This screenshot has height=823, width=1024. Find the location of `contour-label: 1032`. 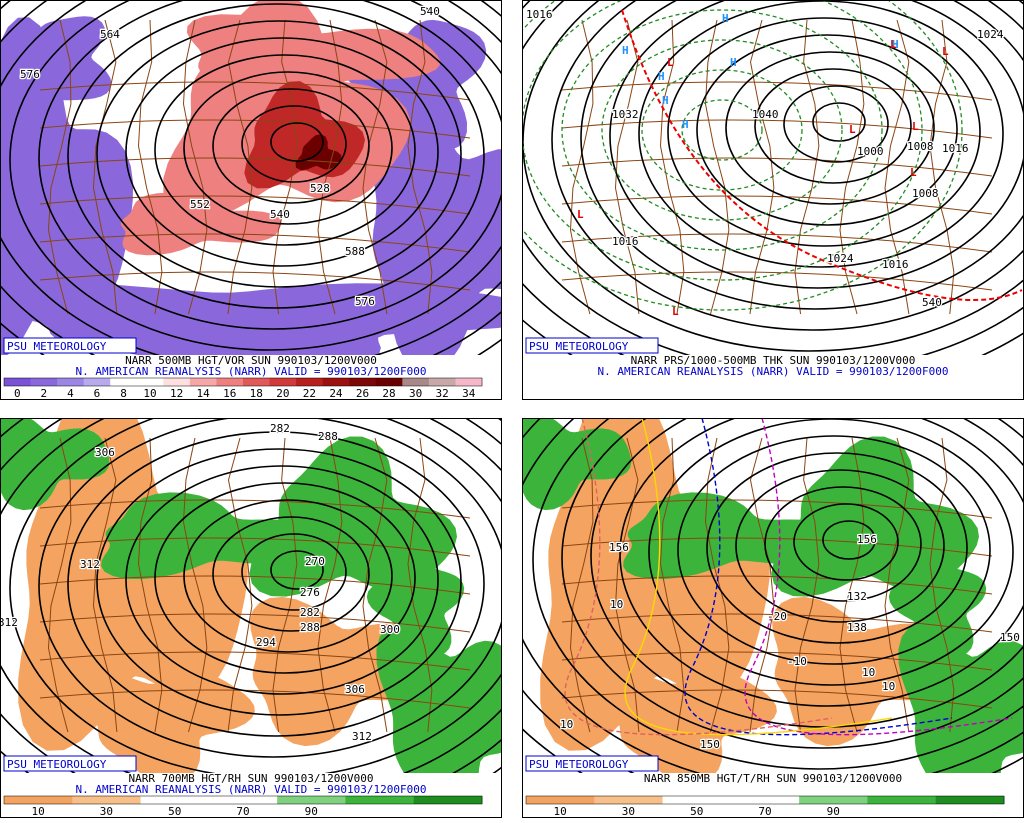

contour-label: 1032 is located at coordinates (625, 114).